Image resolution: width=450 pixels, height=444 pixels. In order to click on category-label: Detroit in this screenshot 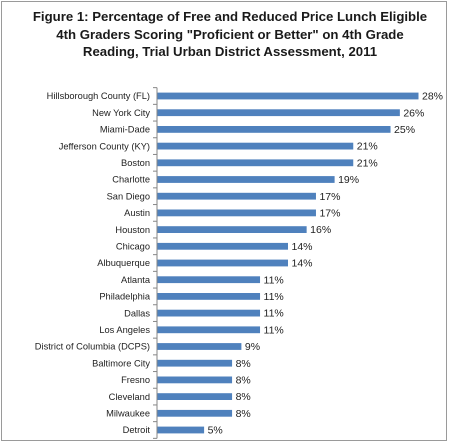, I will do `click(137, 430)`.